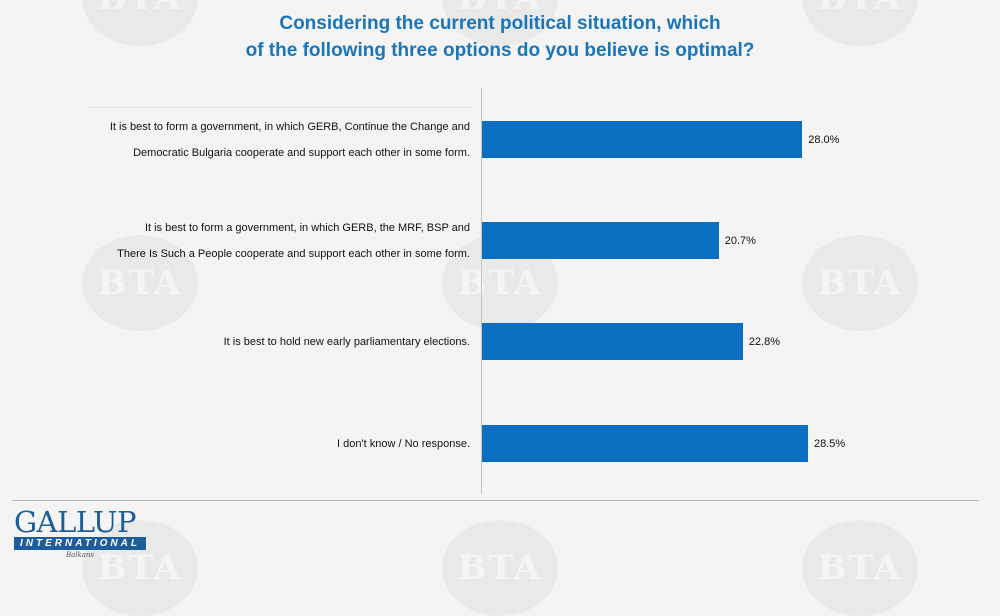 This screenshot has width=1000, height=616. Describe the element at coordinates (280, 107) in the screenshot. I see `top-divider` at that location.